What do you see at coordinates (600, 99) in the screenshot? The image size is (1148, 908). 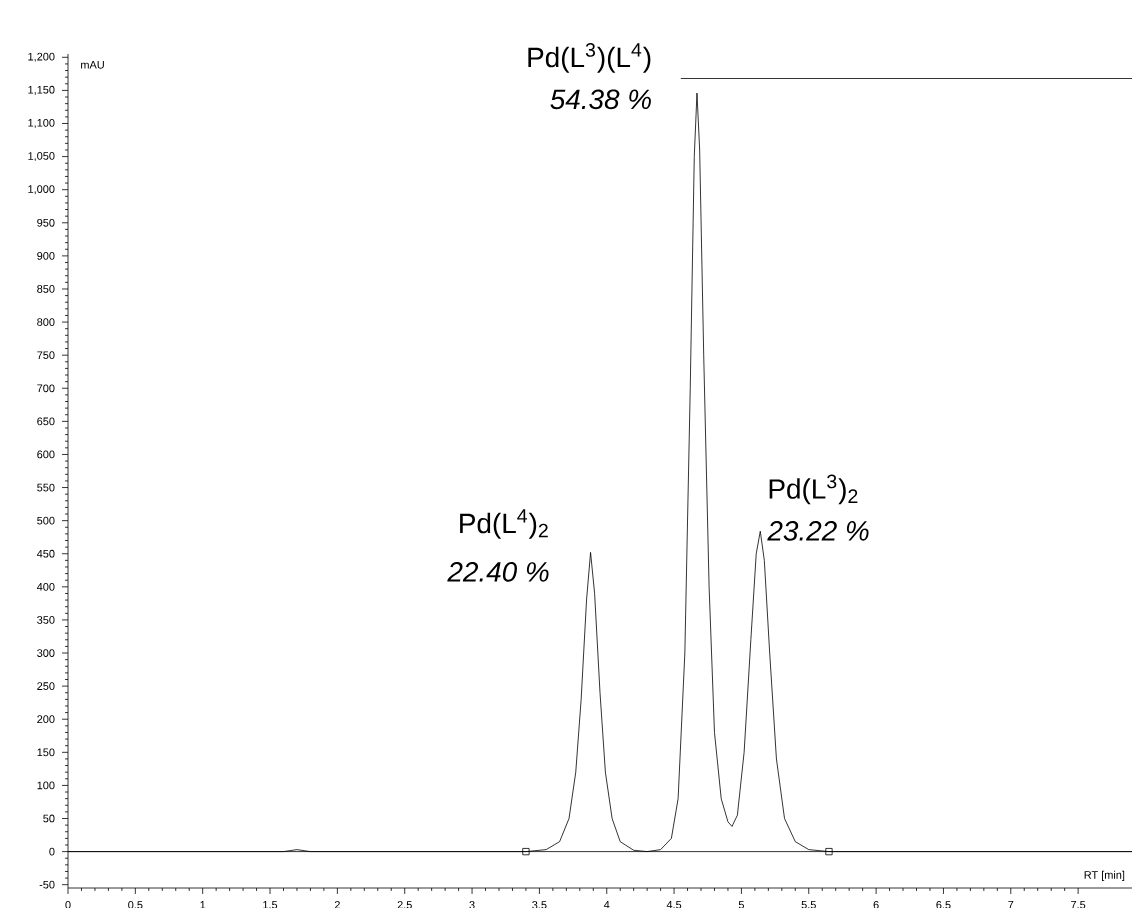 I see `annotation: 54.38 %` at bounding box center [600, 99].